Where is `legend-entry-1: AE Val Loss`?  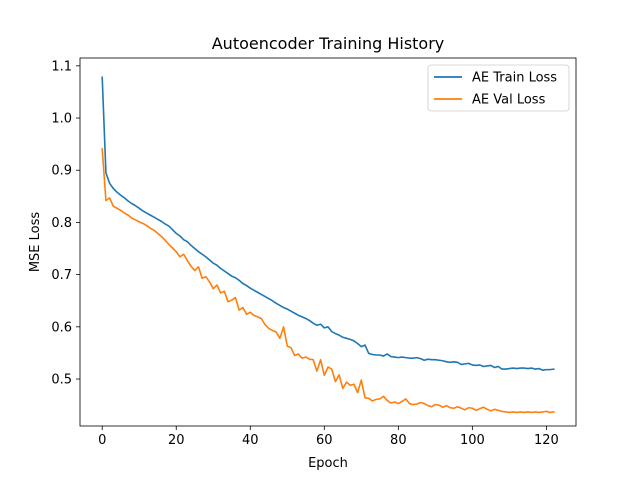 legend-entry-1: AE Val Loss is located at coordinates (509, 100).